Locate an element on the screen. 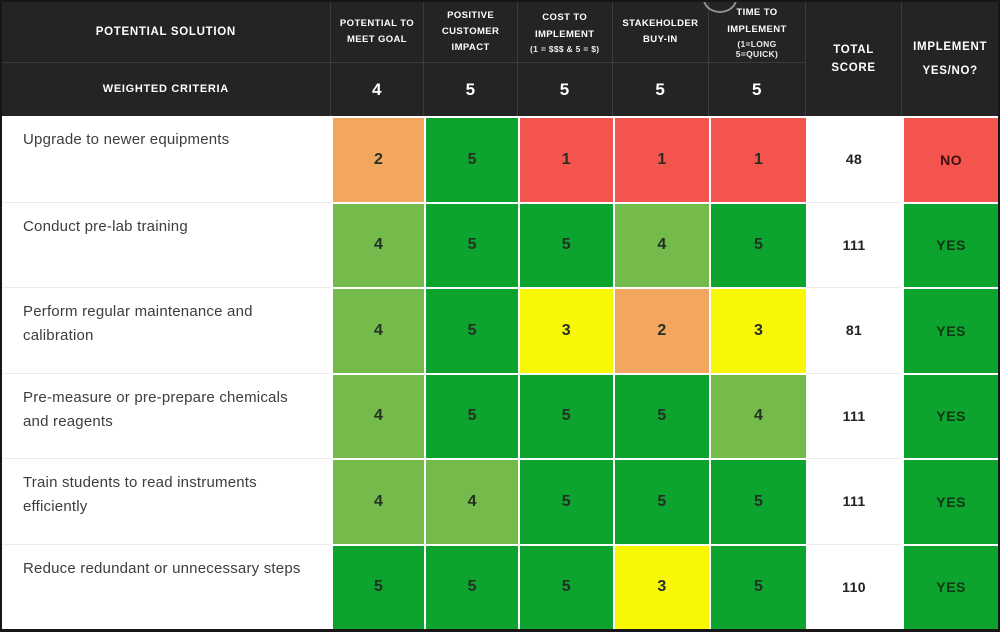 The image size is (1000, 632). criterion-note: (1 = $$$ & 5 = $) is located at coordinates (565, 48).